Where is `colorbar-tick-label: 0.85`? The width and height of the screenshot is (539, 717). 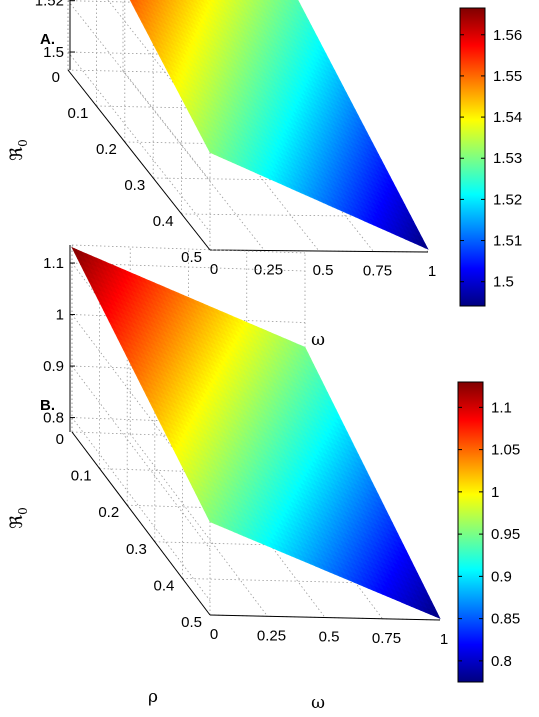
colorbar-tick-label: 0.85 is located at coordinates (505, 619).